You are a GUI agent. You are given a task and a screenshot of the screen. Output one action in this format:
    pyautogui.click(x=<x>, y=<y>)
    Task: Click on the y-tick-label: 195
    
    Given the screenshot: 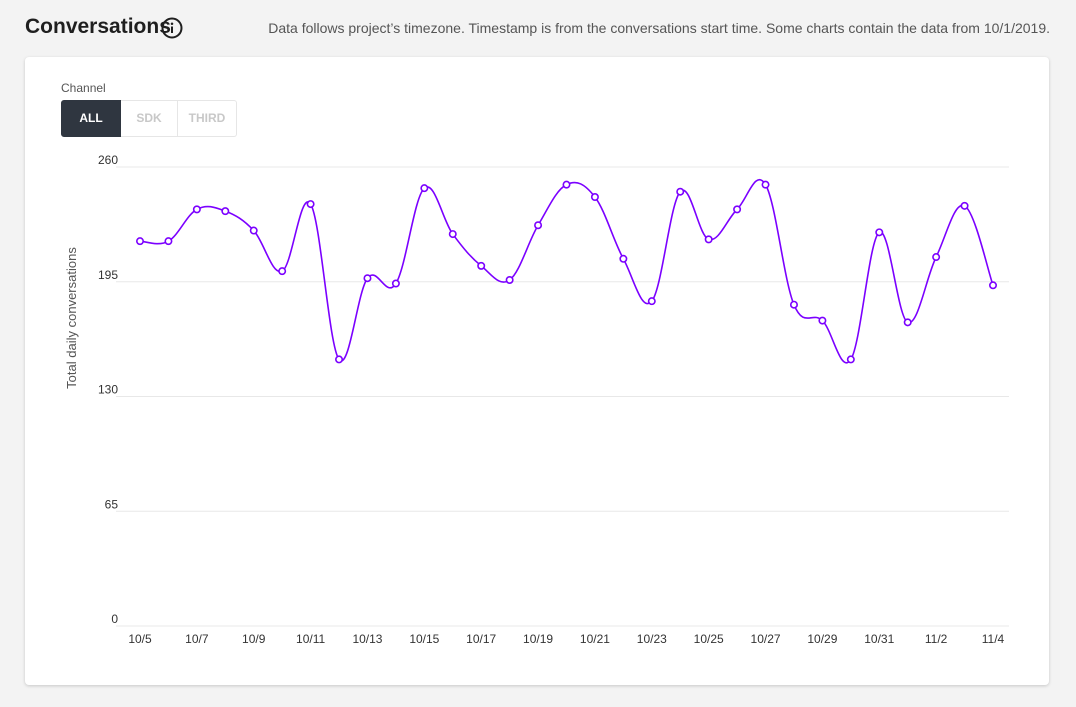 What is the action you would take?
    pyautogui.click(x=108, y=275)
    